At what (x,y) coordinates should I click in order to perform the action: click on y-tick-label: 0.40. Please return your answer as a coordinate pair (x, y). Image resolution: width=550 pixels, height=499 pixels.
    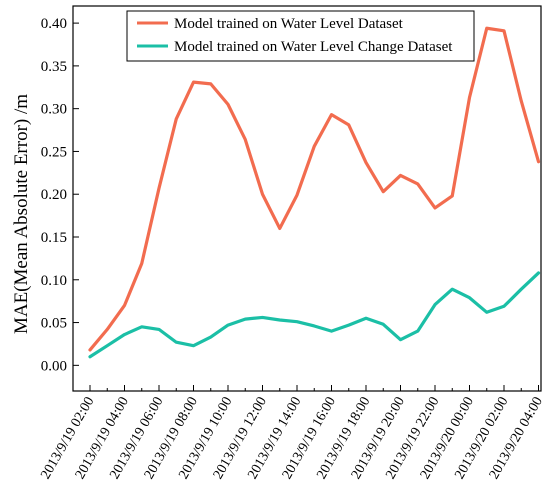
    Looking at the image, I should click on (54, 24).